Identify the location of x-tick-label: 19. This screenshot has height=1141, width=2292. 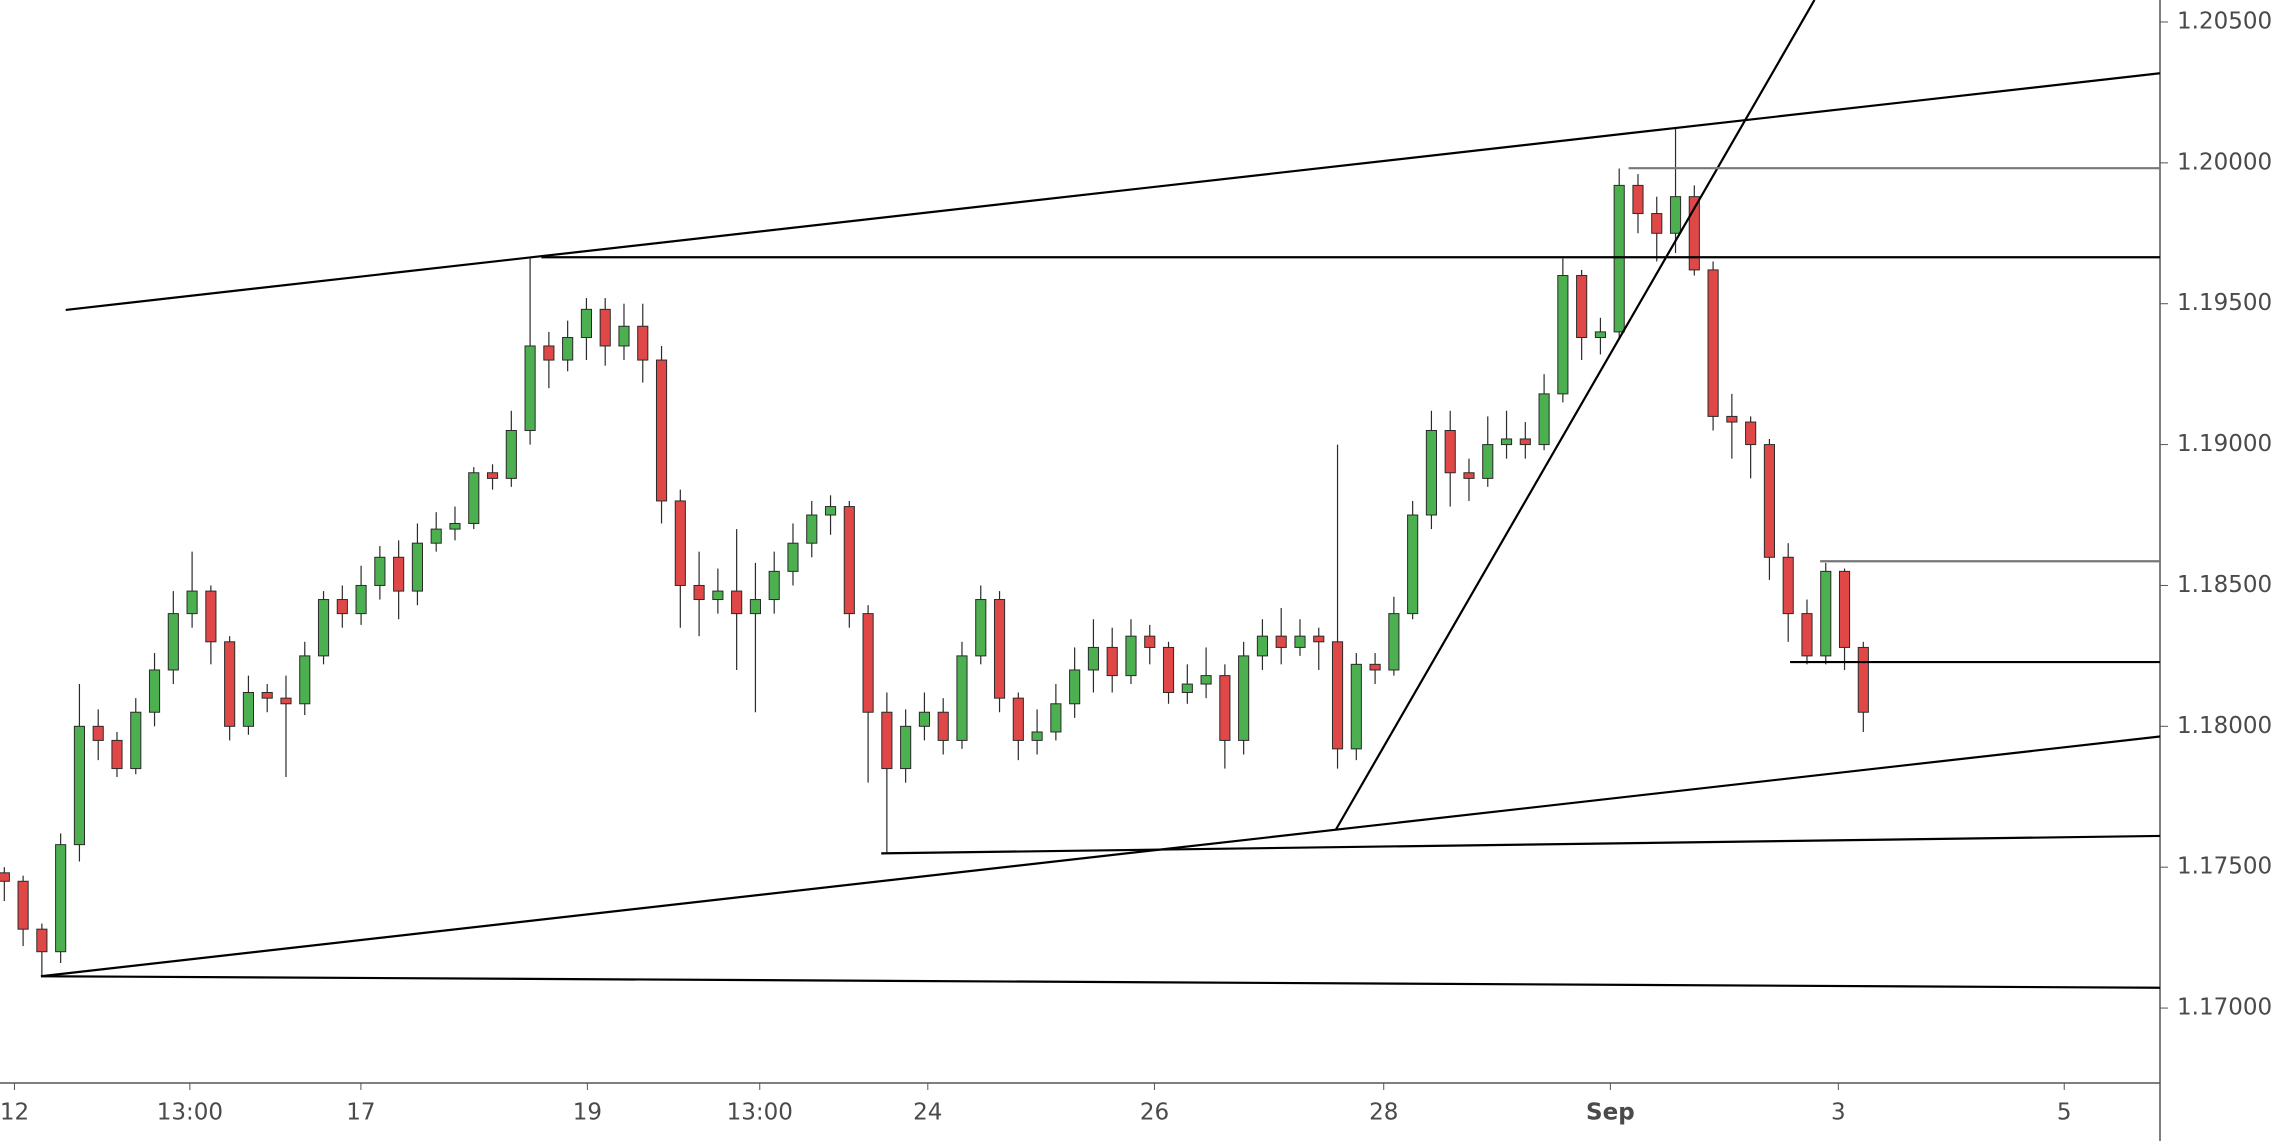
(587, 1113).